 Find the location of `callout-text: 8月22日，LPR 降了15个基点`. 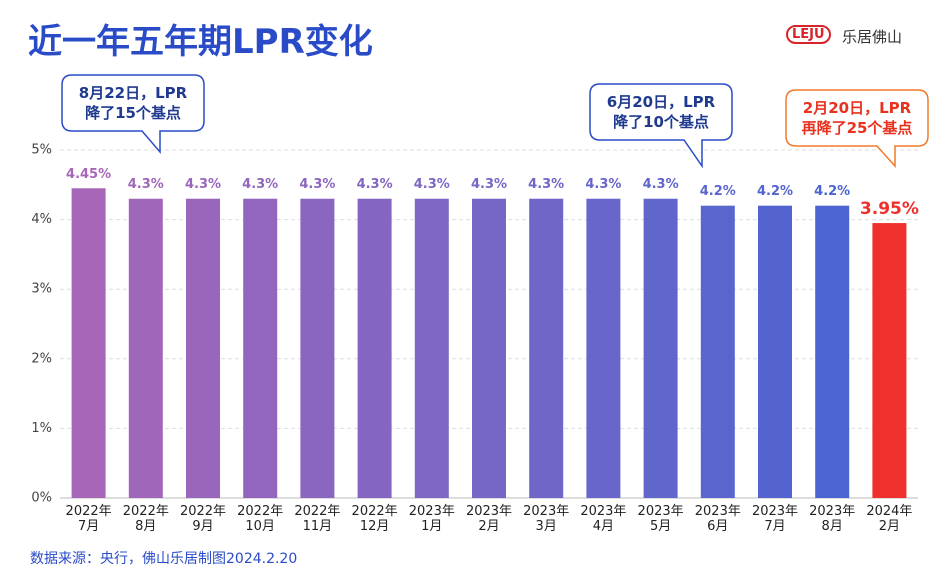

callout-text: 8月22日，LPR 降了15个基点 is located at coordinates (133, 103).